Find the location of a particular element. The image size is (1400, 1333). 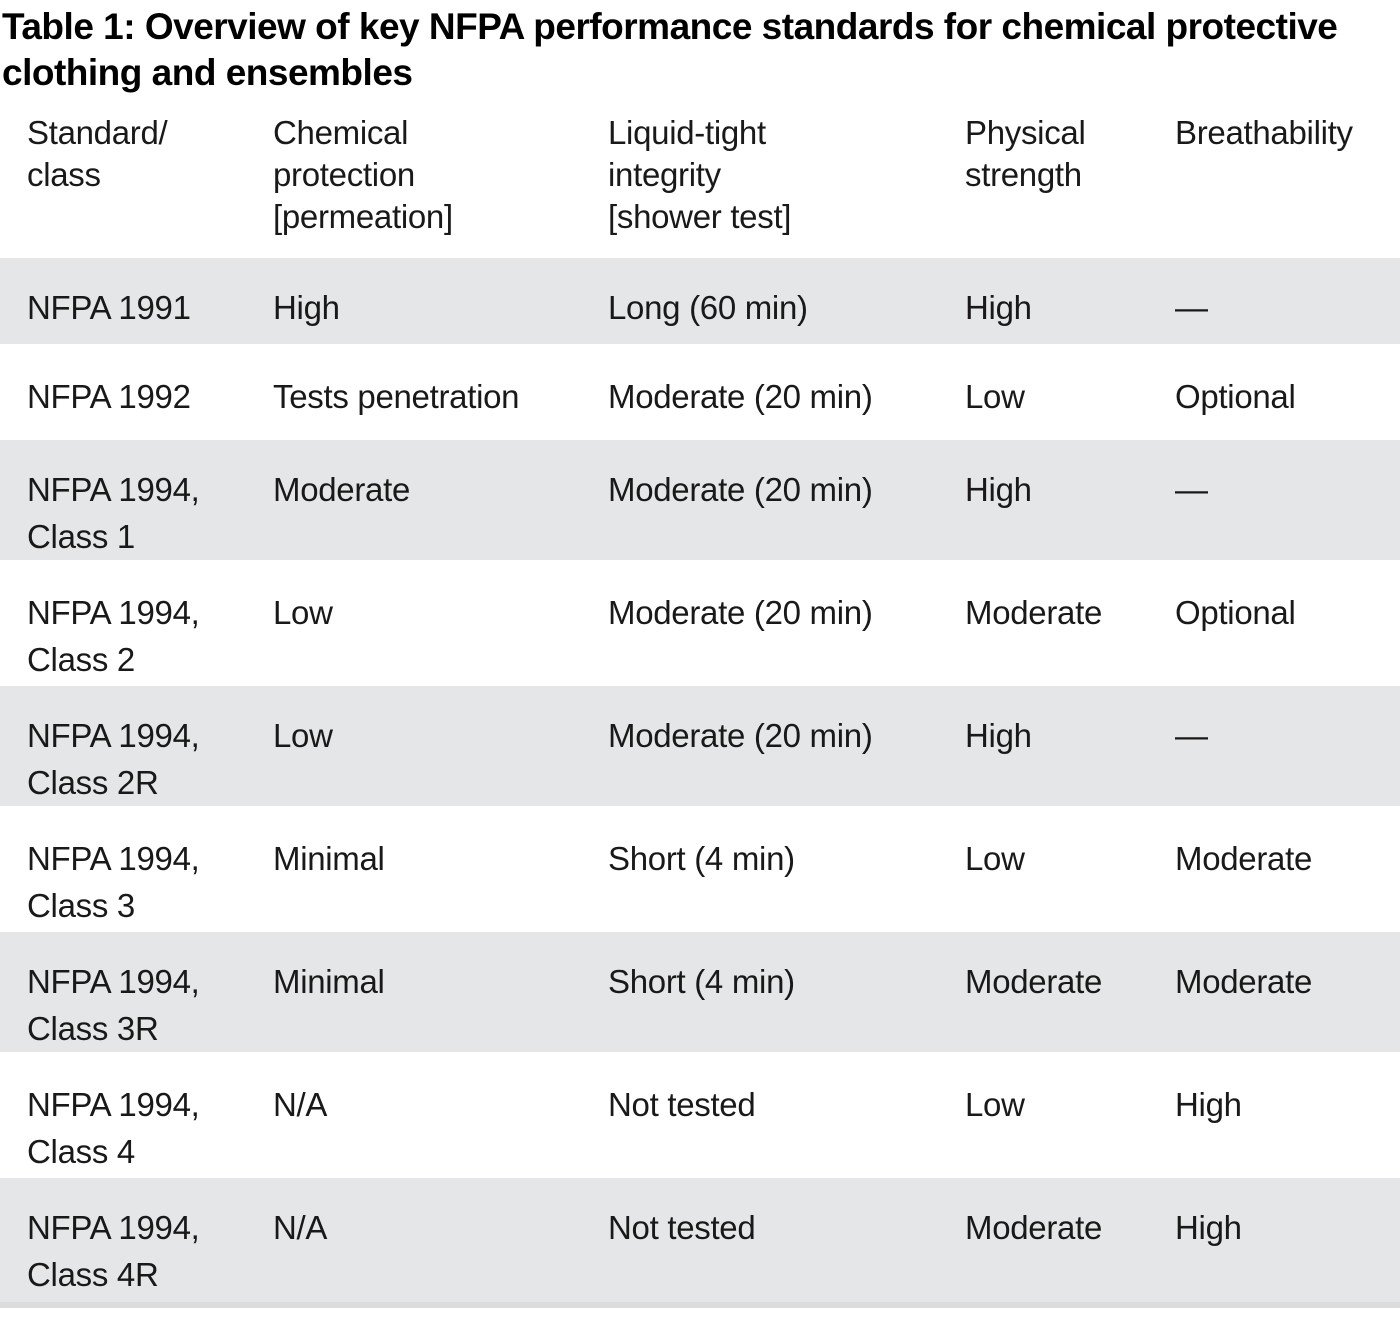

cell-standard: NFPA 1994, Class 1 is located at coordinates (113, 512).